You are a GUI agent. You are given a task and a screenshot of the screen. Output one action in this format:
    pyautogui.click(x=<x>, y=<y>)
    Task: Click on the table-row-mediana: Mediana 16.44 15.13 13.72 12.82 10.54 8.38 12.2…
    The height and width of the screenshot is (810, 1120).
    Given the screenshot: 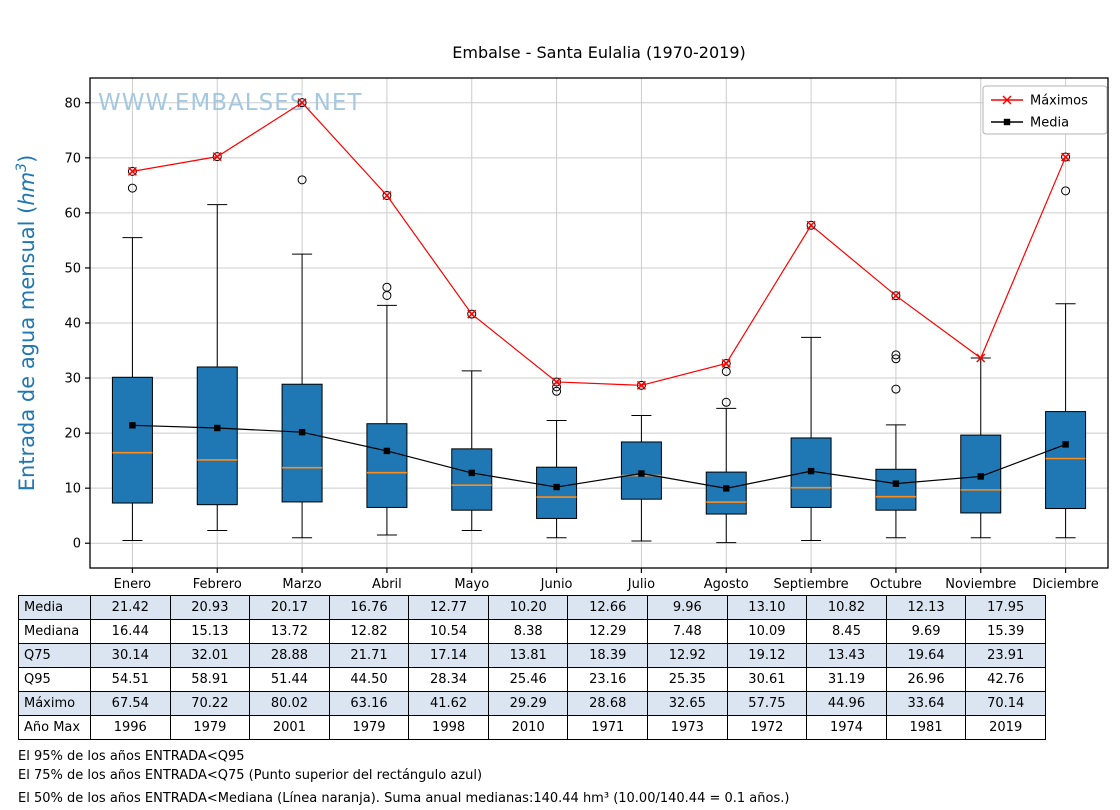 What is the action you would take?
    pyautogui.click(x=532, y=631)
    